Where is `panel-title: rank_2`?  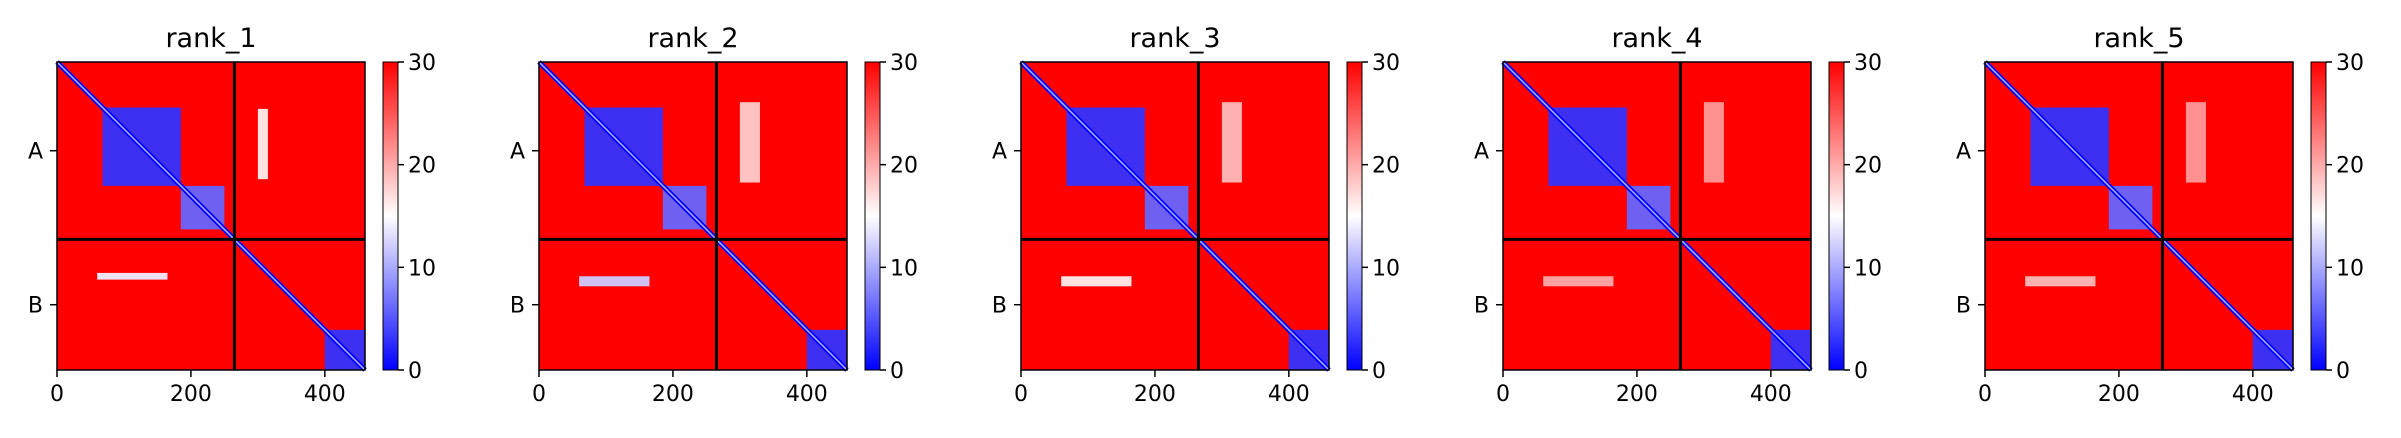 panel-title: rank_2 is located at coordinates (692, 38).